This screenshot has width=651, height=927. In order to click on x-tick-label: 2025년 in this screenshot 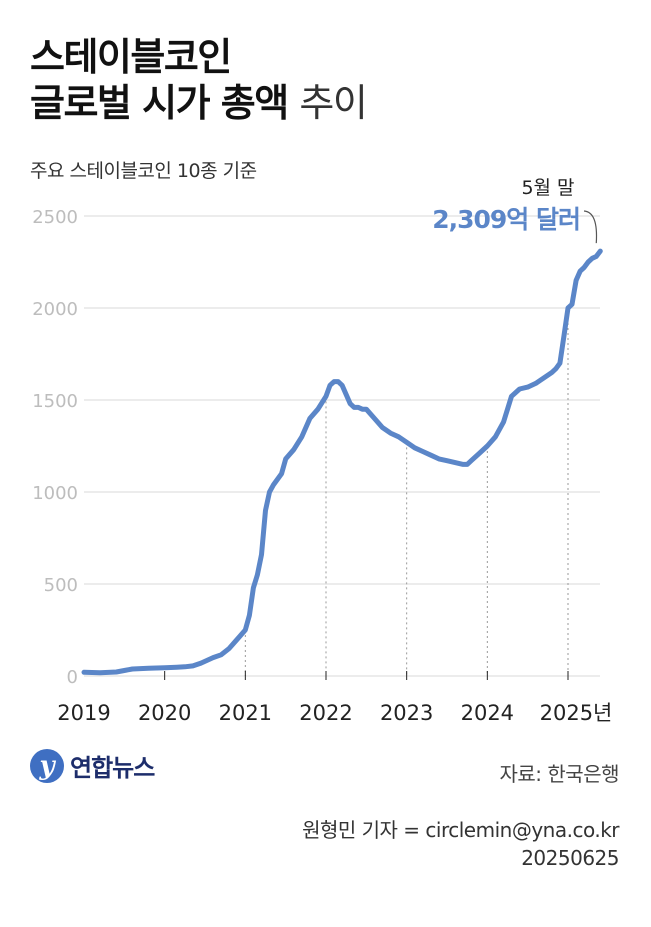, I will do `click(576, 713)`.